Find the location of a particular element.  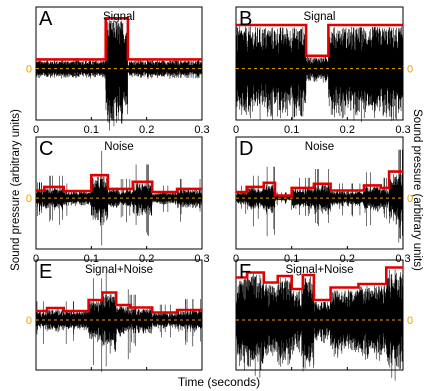

panel-c: 0 C Noise 0 0.1 0.2 0.3 is located at coordinates (118, 200).